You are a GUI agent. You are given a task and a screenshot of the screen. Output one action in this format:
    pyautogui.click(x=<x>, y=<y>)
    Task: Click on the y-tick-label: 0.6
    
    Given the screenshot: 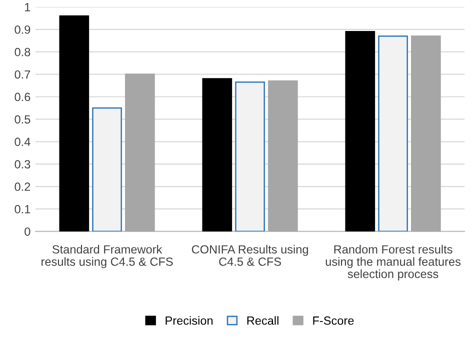 What is the action you would take?
    pyautogui.click(x=22, y=97)
    